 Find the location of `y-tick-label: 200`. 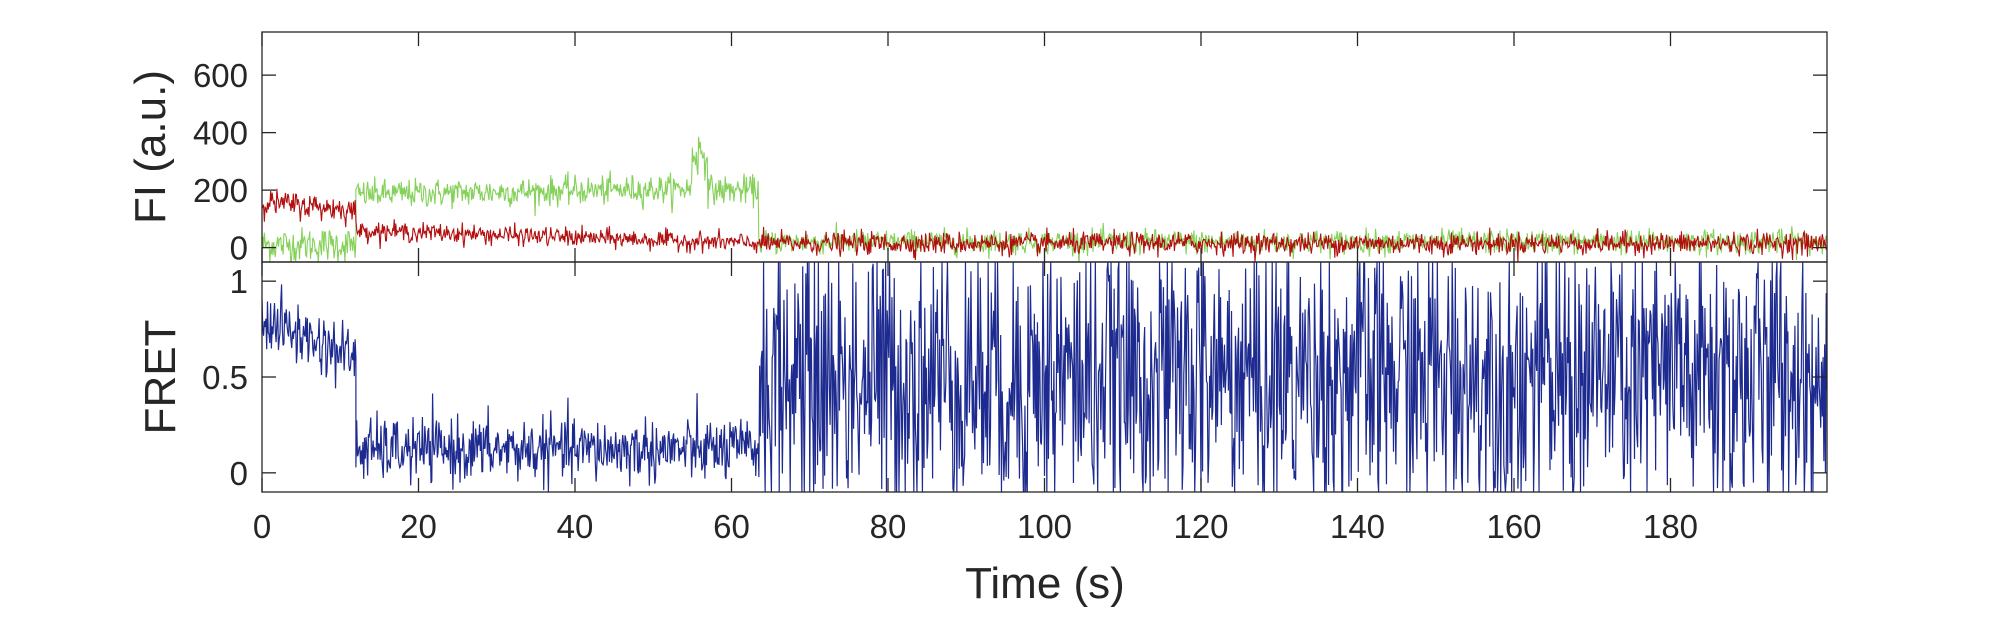

y-tick-label: 200 is located at coordinates (220, 190).